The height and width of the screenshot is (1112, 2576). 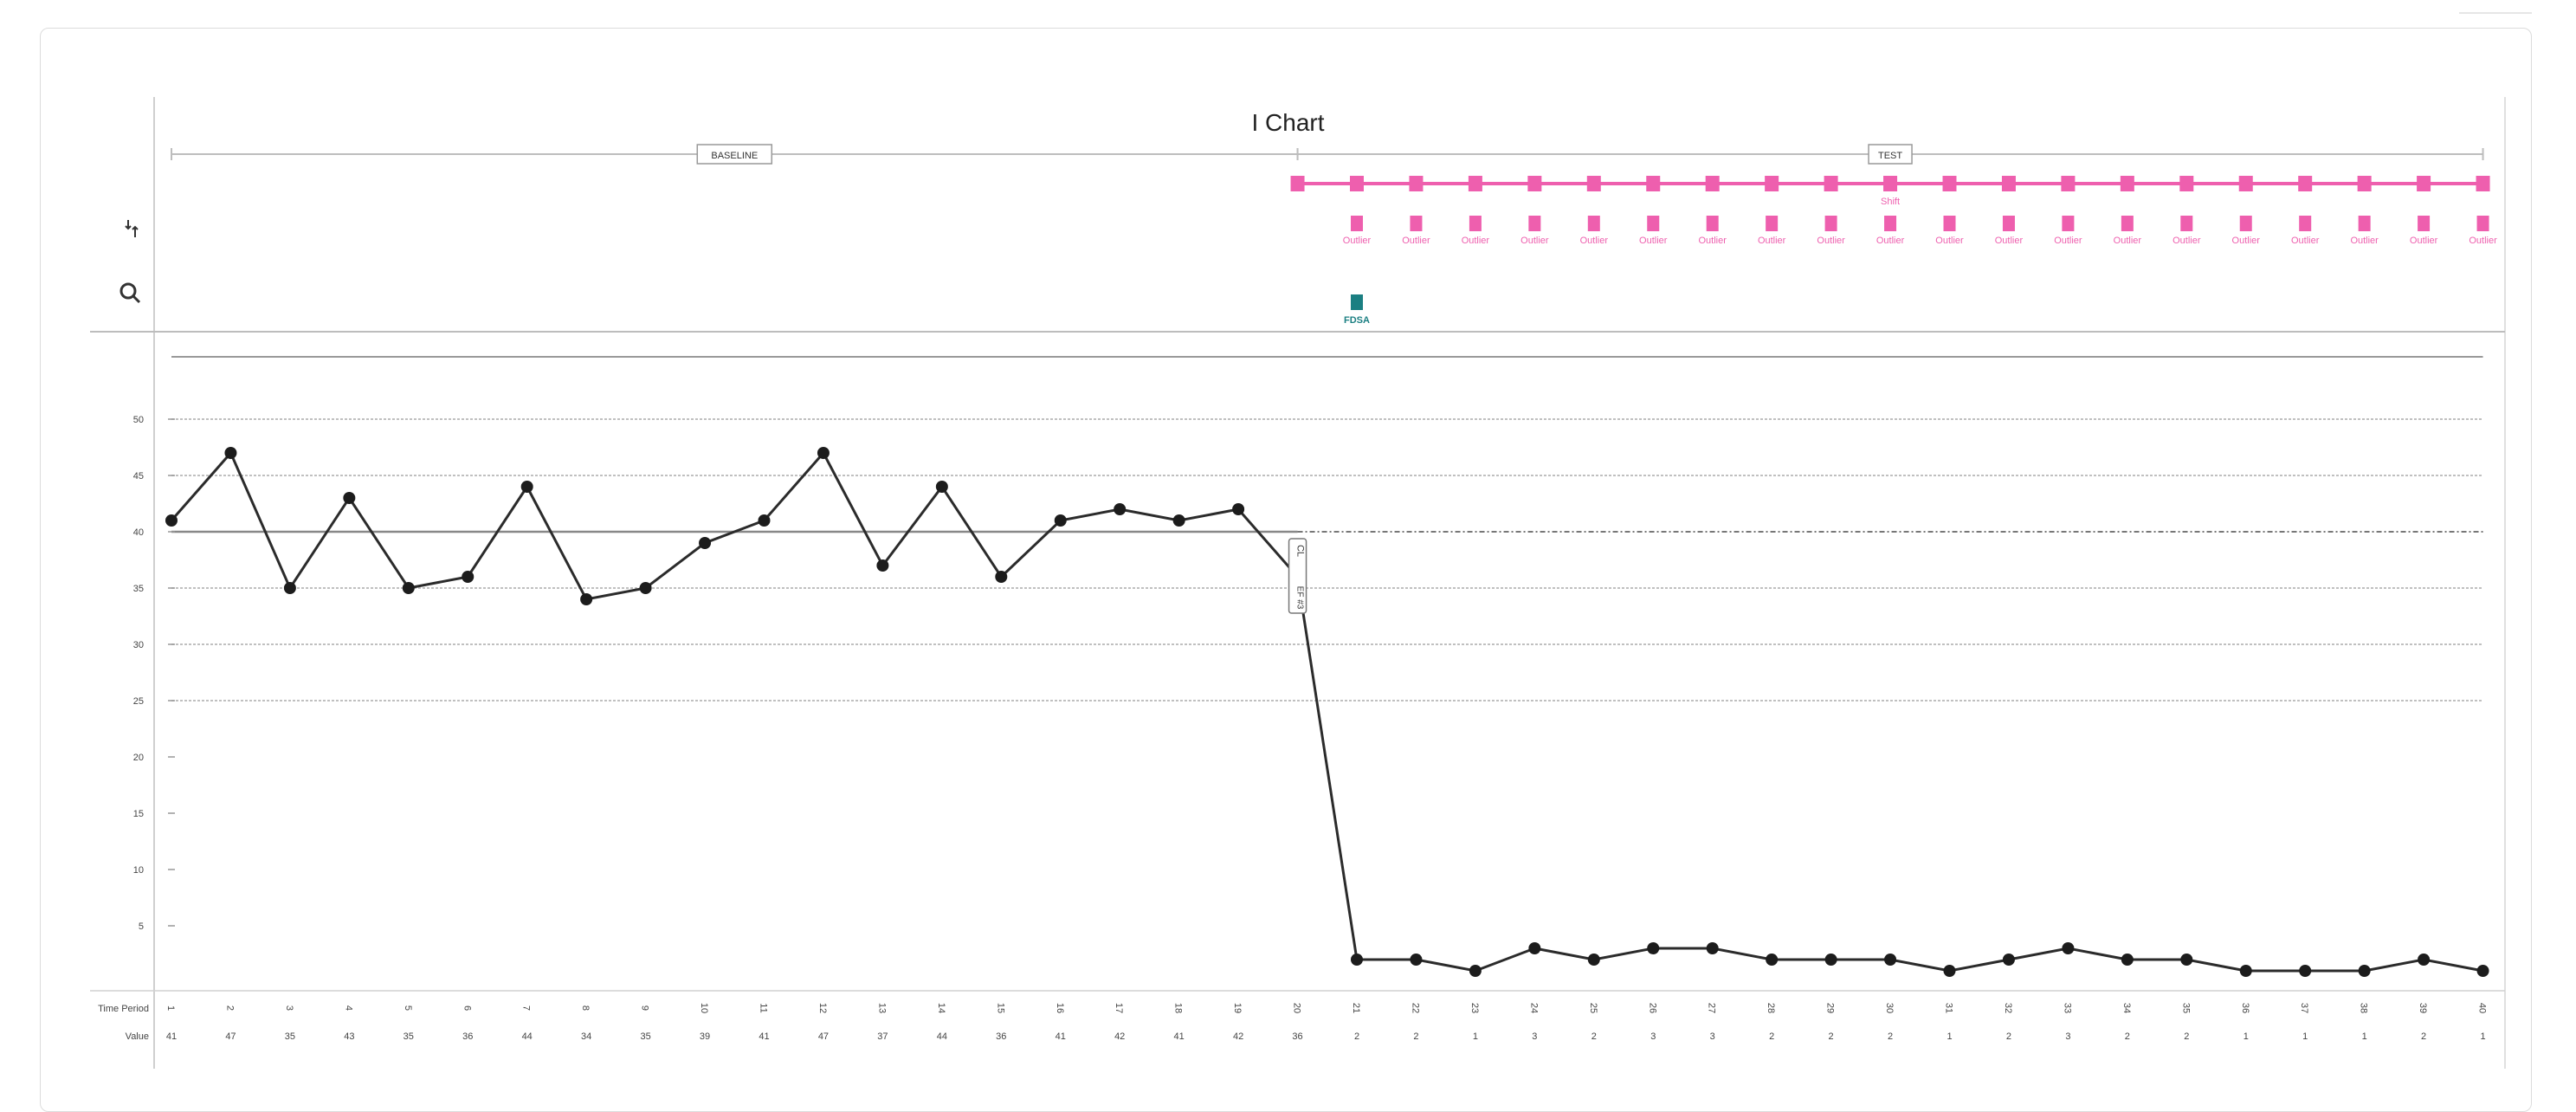 What do you see at coordinates (1652, 1008) in the screenshot?
I see `time-period-cell: 26` at bounding box center [1652, 1008].